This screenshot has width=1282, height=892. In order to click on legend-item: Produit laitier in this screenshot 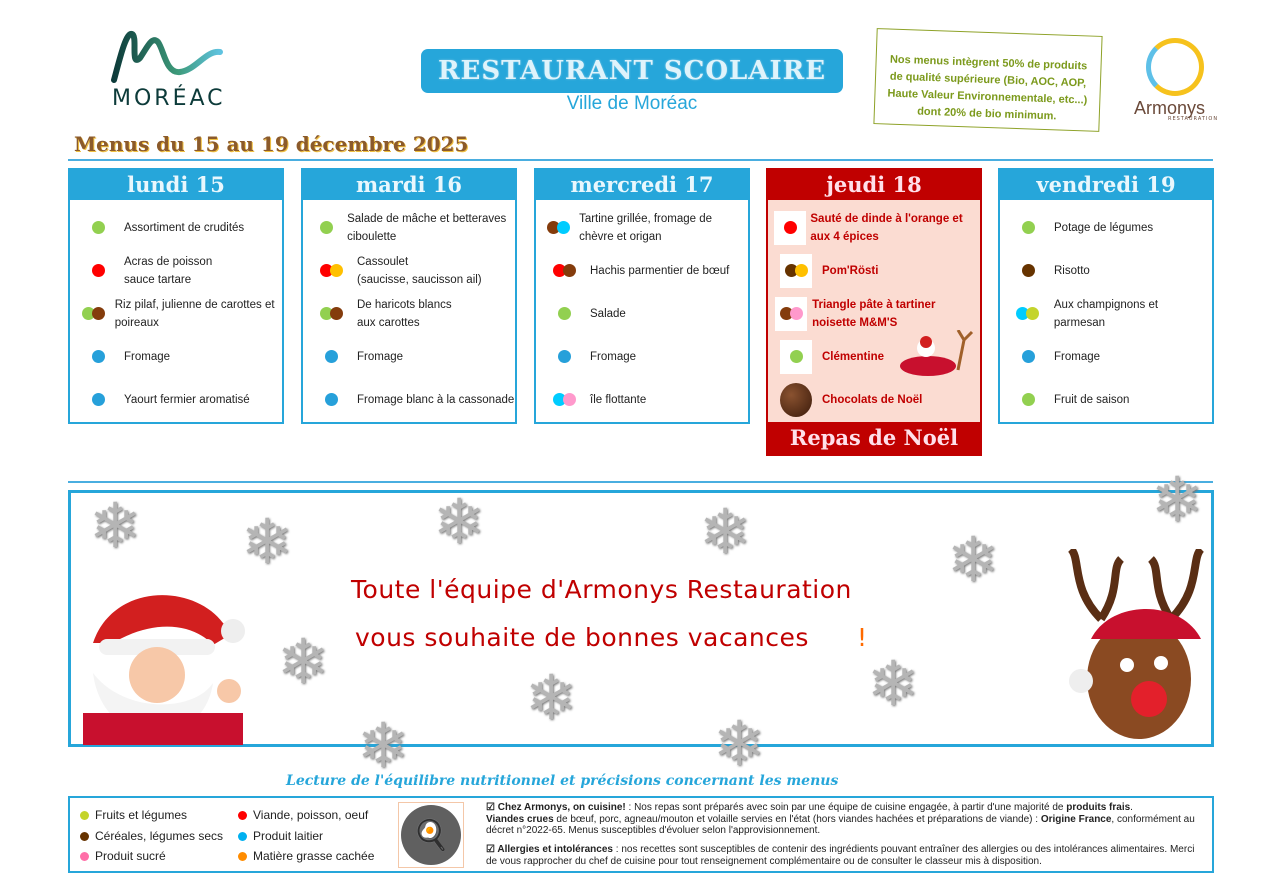, I will do `click(280, 836)`.